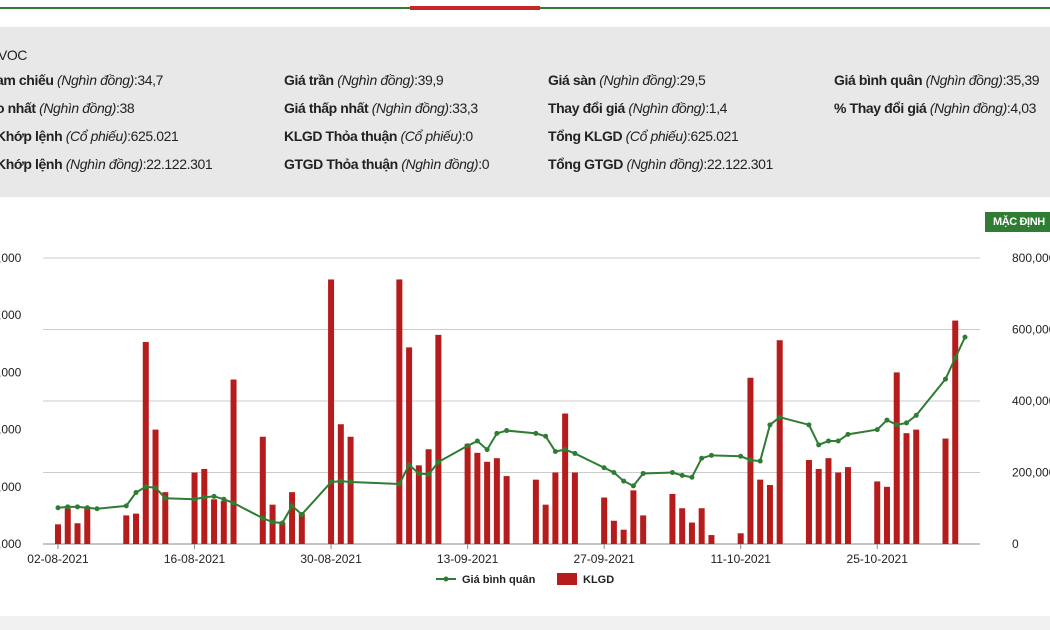  I want to click on legend-line-swatch-dot, so click(446, 579).